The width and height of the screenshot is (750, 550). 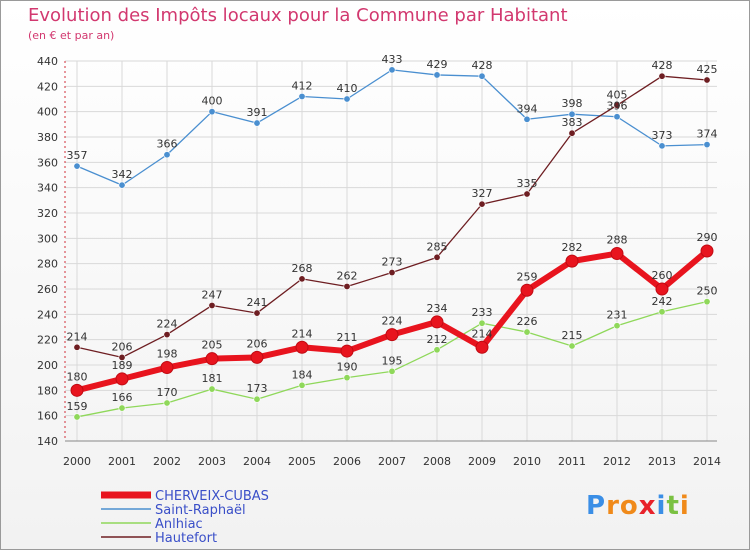 What do you see at coordinates (167, 392) in the screenshot?
I see `data-label: 170` at bounding box center [167, 392].